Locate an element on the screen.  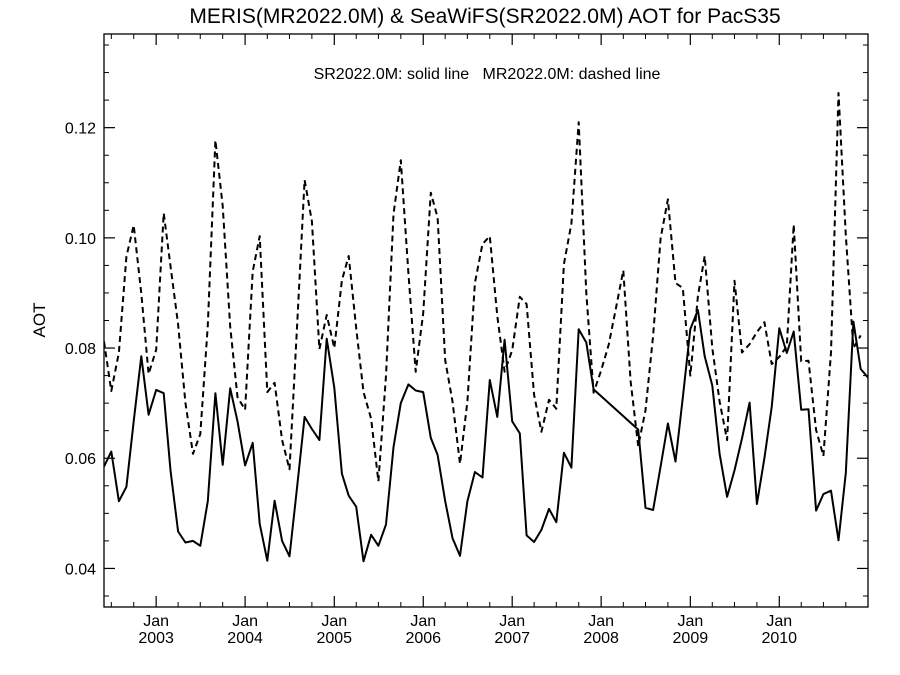
x-tick-year-label: 2006 is located at coordinates (423, 638).